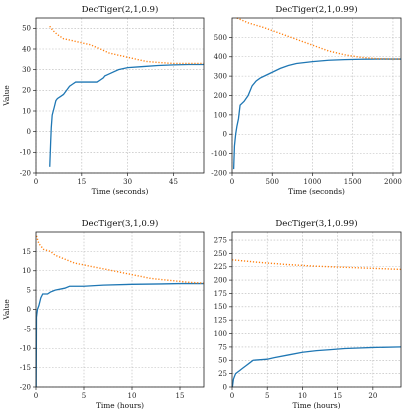  I want to click on x-tick-label: 500, so click(272, 182).